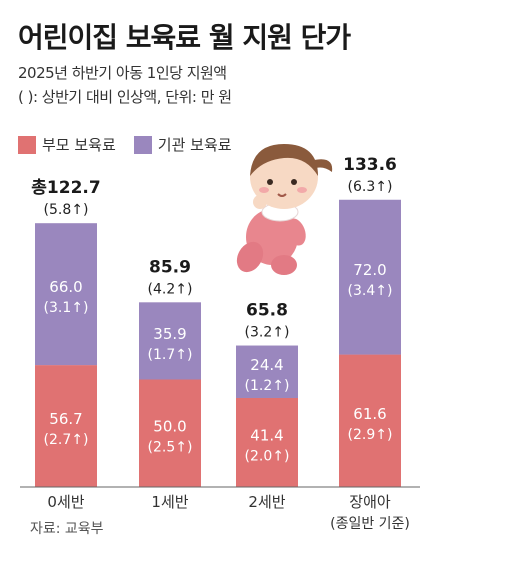 Image resolution: width=506 pixels, height=561 pixels. I want to click on category-label: 장애아, so click(370, 502).